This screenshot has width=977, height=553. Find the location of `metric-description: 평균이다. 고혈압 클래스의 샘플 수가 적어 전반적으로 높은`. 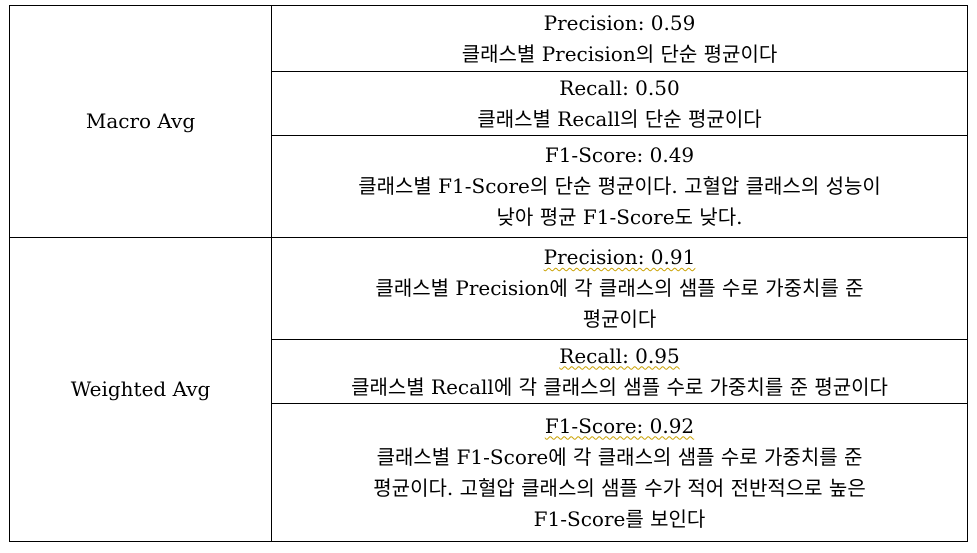

metric-description: 평균이다. 고혈압 클래스의 샘플 수가 적어 전반적으로 높은 is located at coordinates (619, 487).